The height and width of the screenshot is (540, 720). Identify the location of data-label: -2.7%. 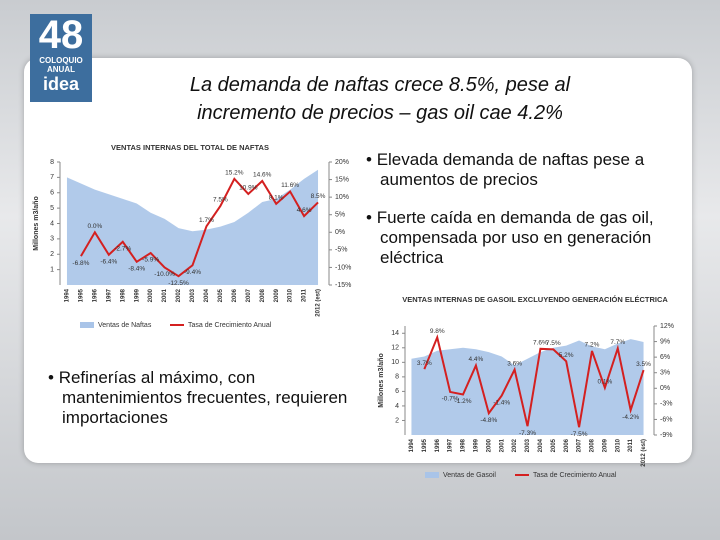
(122, 248).